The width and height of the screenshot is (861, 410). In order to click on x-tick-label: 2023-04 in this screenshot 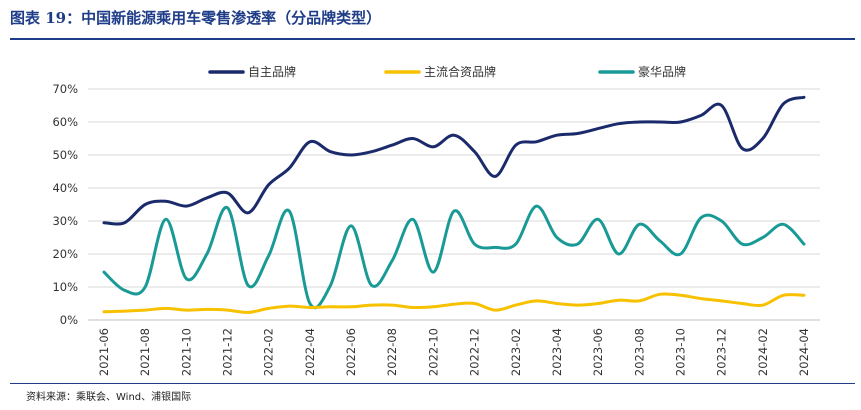, I will do `click(557, 352)`.